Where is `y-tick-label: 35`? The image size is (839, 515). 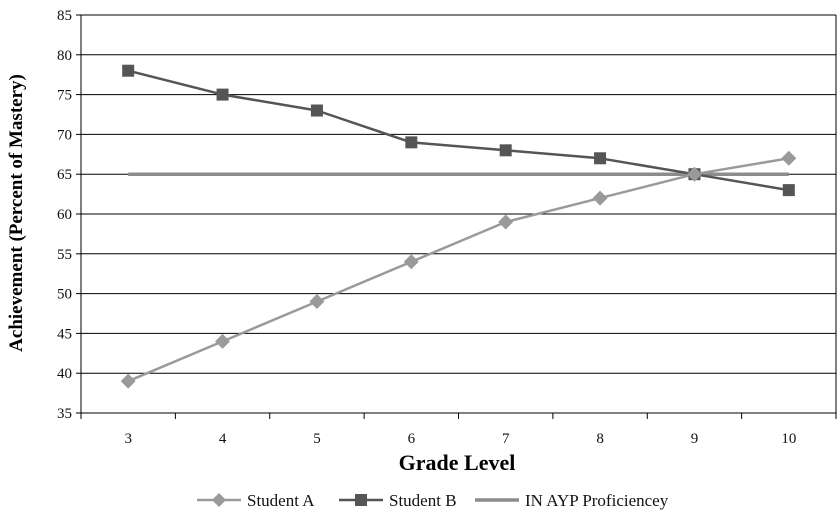
y-tick-label: 35 is located at coordinates (64, 414).